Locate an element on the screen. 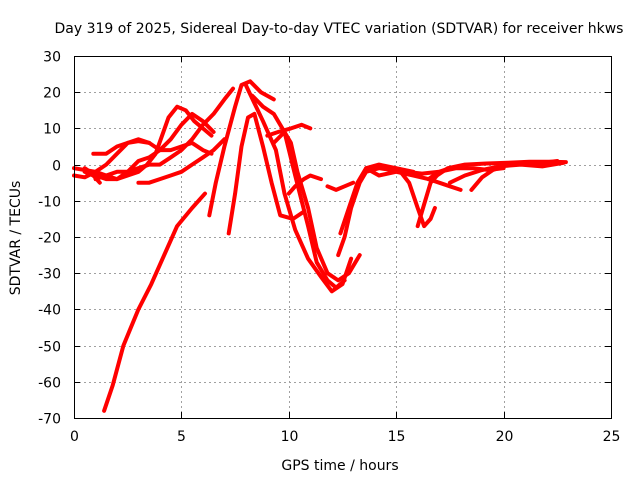 Image resolution: width=640 pixels, height=480 pixels. y-tick-label: -20 is located at coordinates (49, 239).